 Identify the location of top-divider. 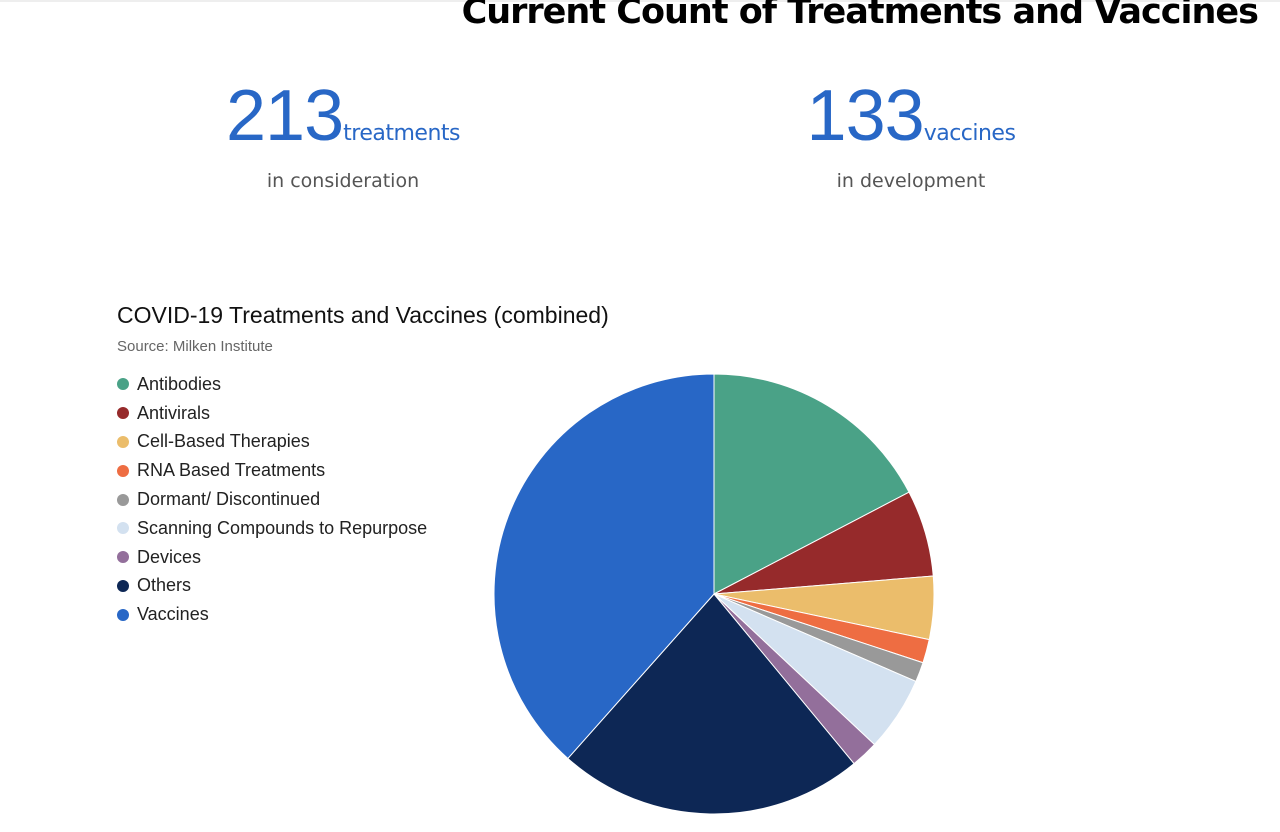
(640, 1).